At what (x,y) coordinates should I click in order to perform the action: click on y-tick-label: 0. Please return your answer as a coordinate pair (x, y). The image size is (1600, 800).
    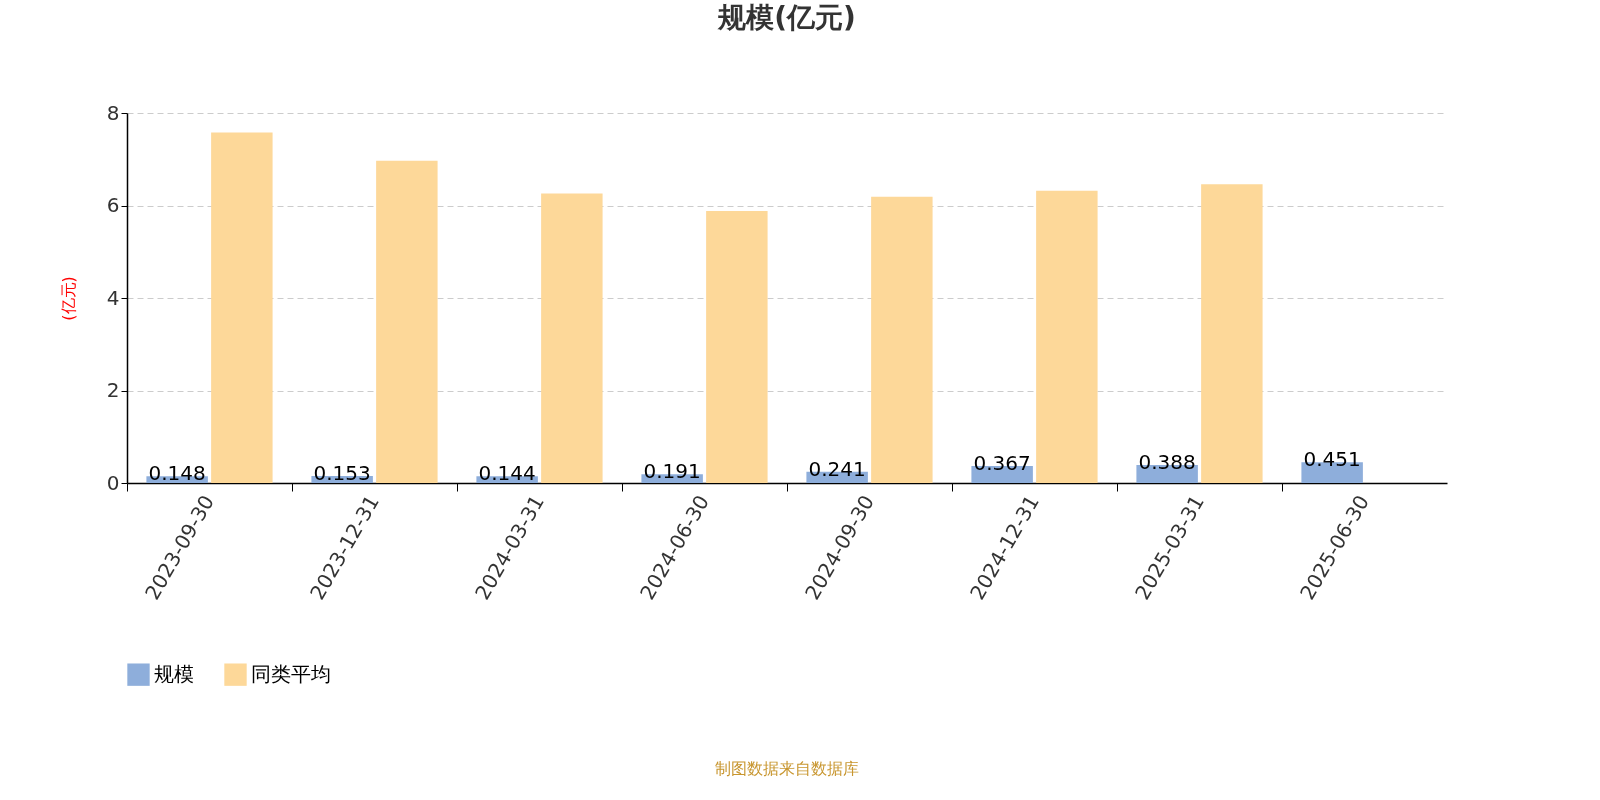
    Looking at the image, I should click on (113, 482).